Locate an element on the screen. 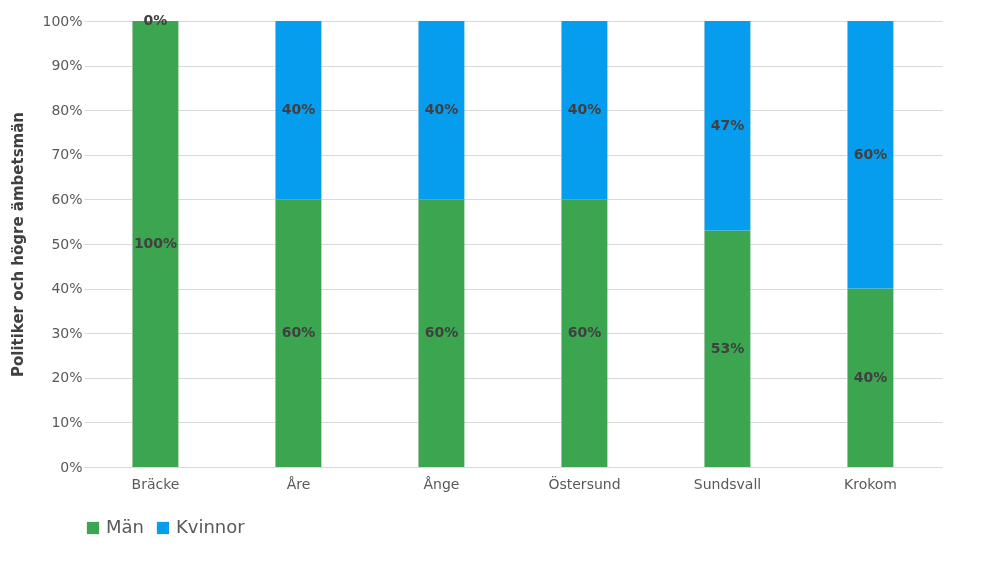 The height and width of the screenshot is (566, 1002). x-tick-label: Östersund is located at coordinates (584, 483).